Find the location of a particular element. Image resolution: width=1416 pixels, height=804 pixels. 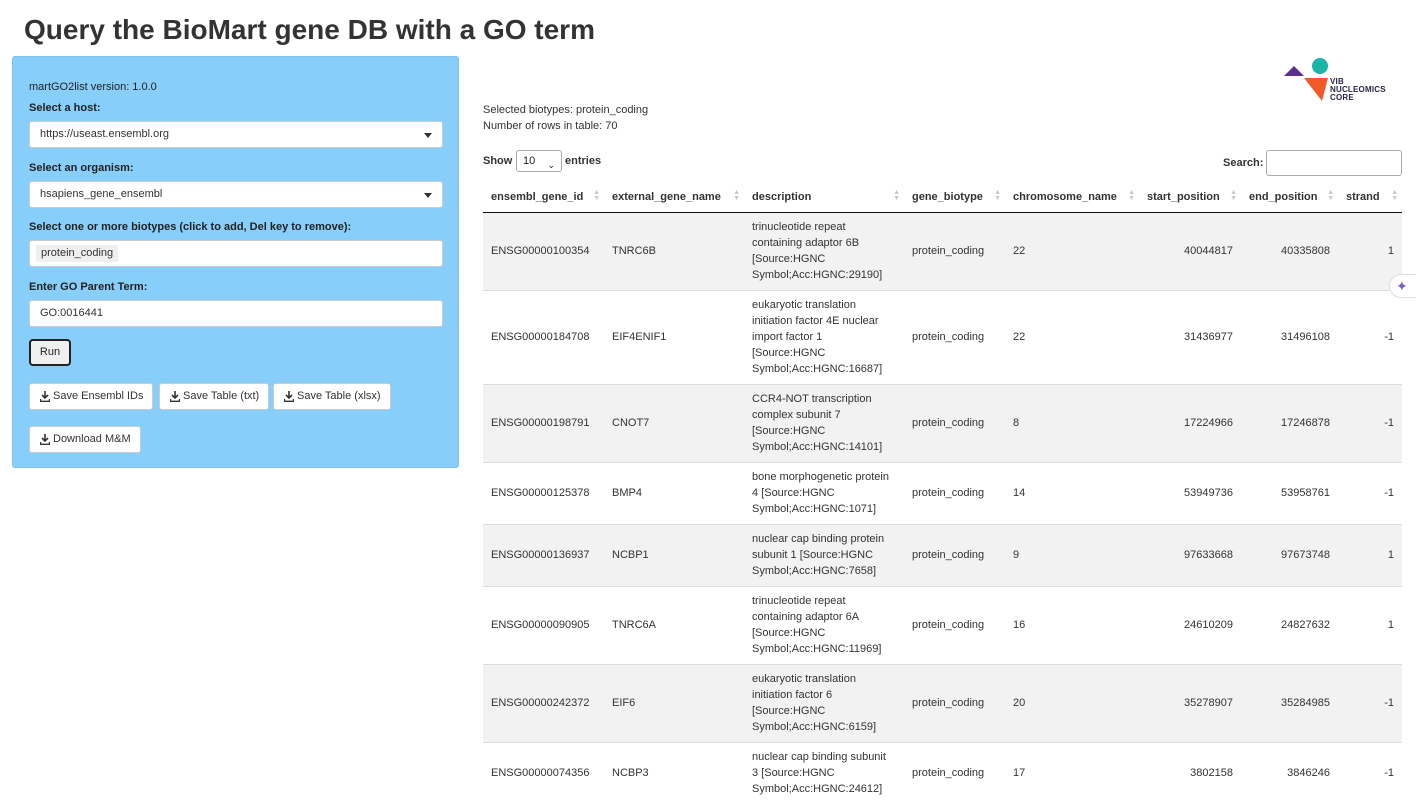

external-gene-name-cell: EIF4ENIF1 is located at coordinates (674, 336).